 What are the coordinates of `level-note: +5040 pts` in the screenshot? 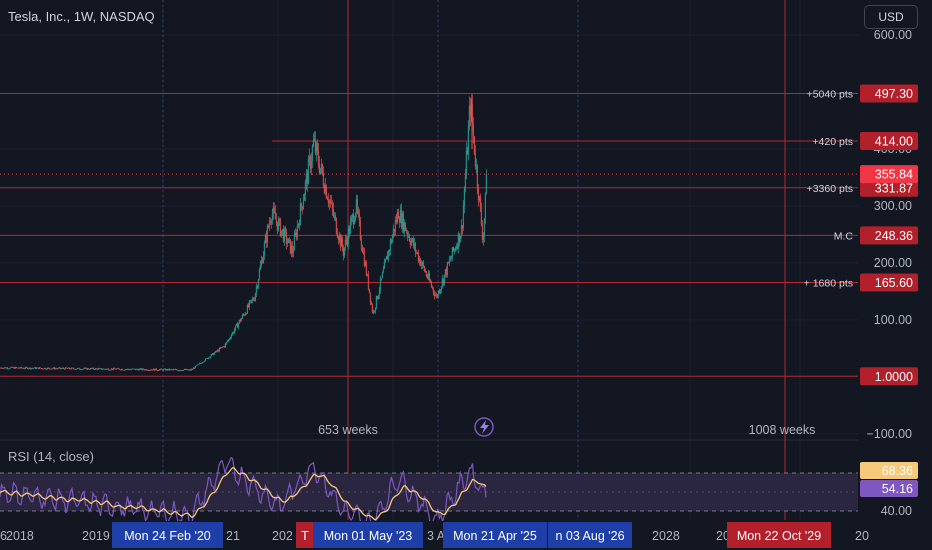 It's located at (830, 95).